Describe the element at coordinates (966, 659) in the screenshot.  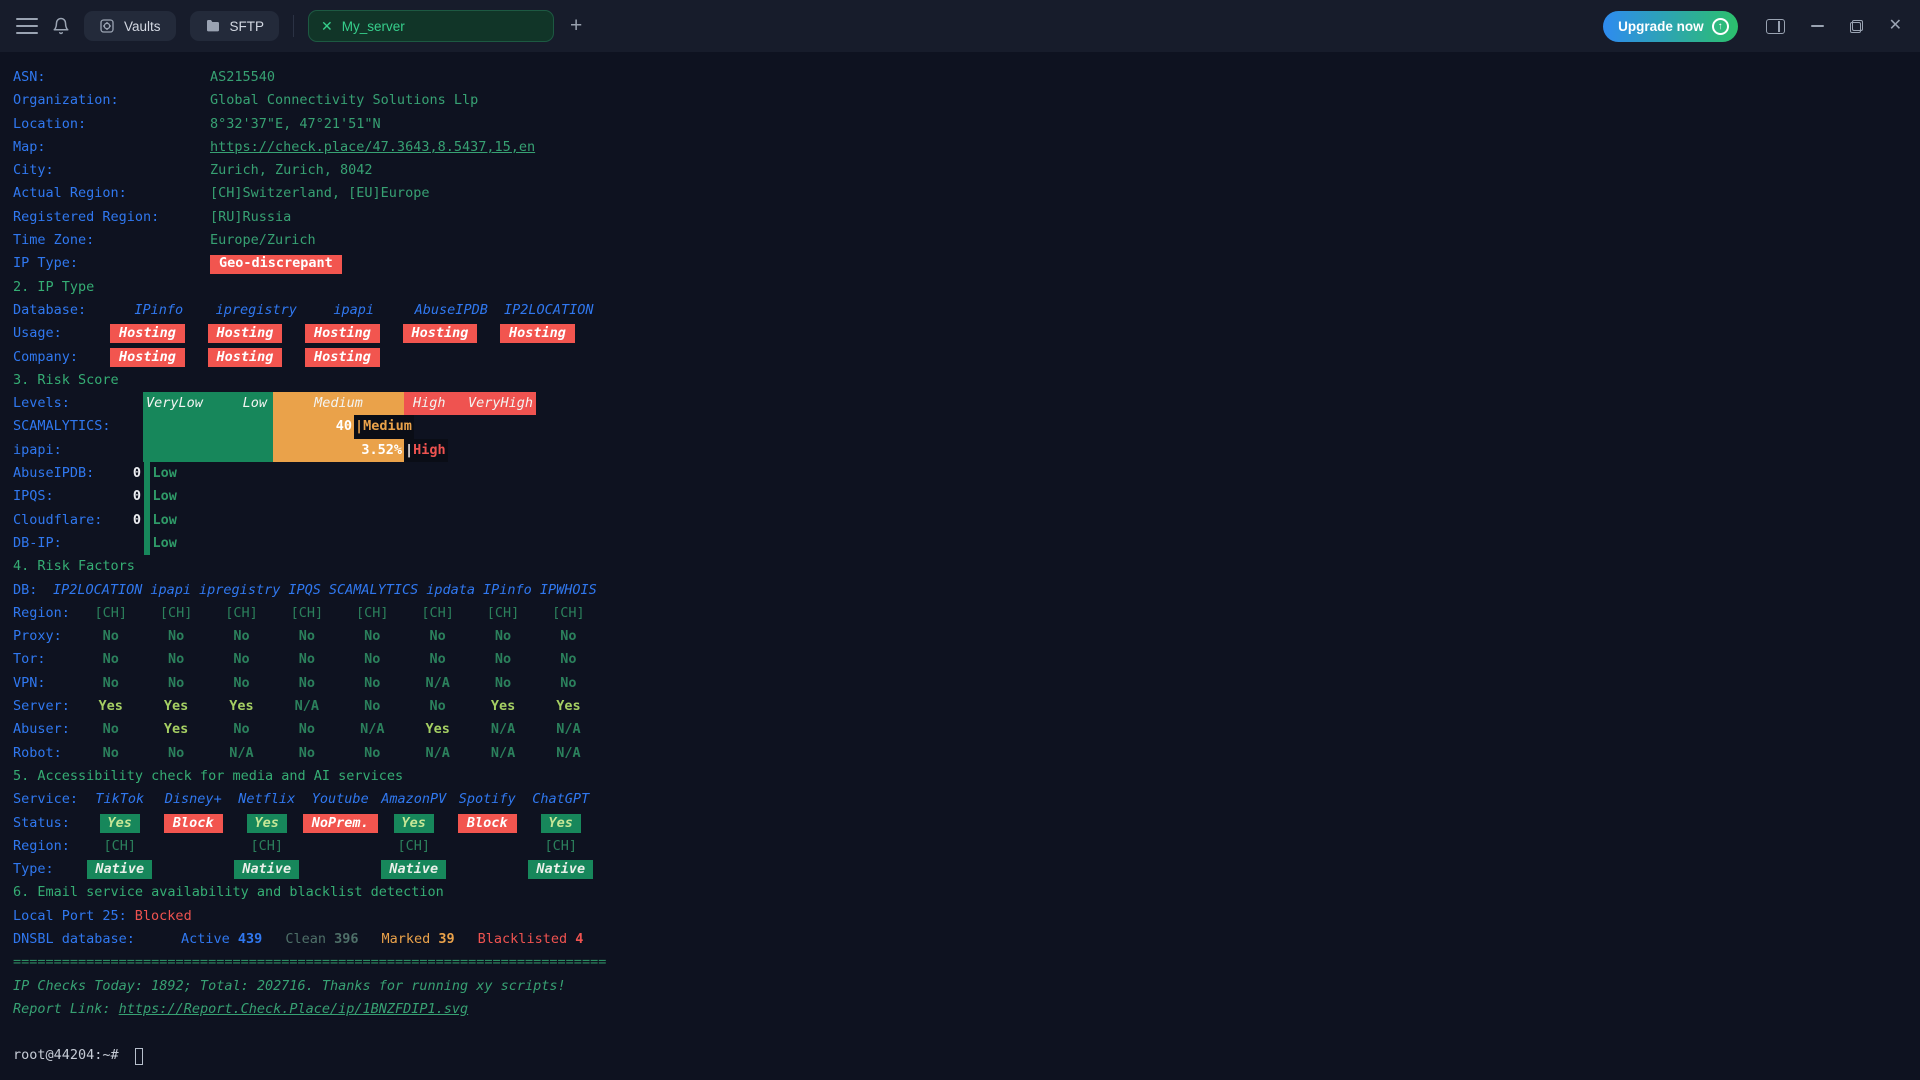
I see `factor-row: Tor: No No No No No No No No` at that location.